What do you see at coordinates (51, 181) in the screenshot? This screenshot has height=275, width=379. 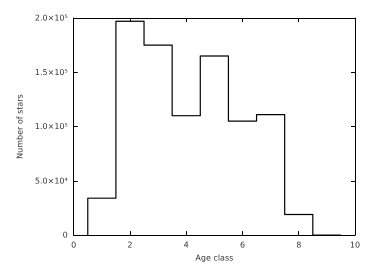 I see `y-tick-label: 5.0×10⁴` at bounding box center [51, 181].